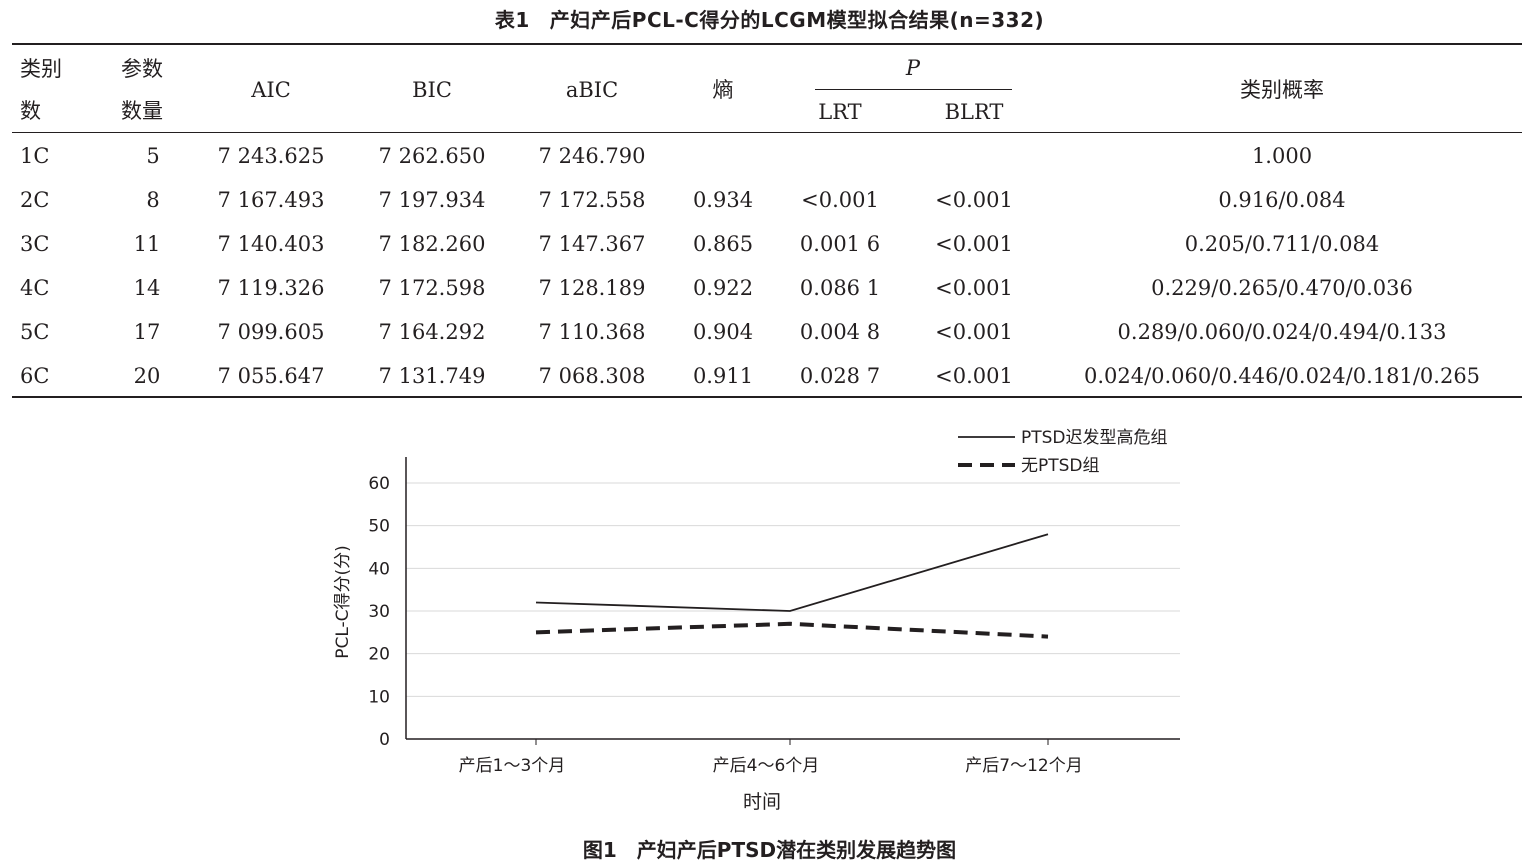 Image resolution: width=1539 pixels, height=865 pixels. I want to click on y-tick-label: 40, so click(379, 569).